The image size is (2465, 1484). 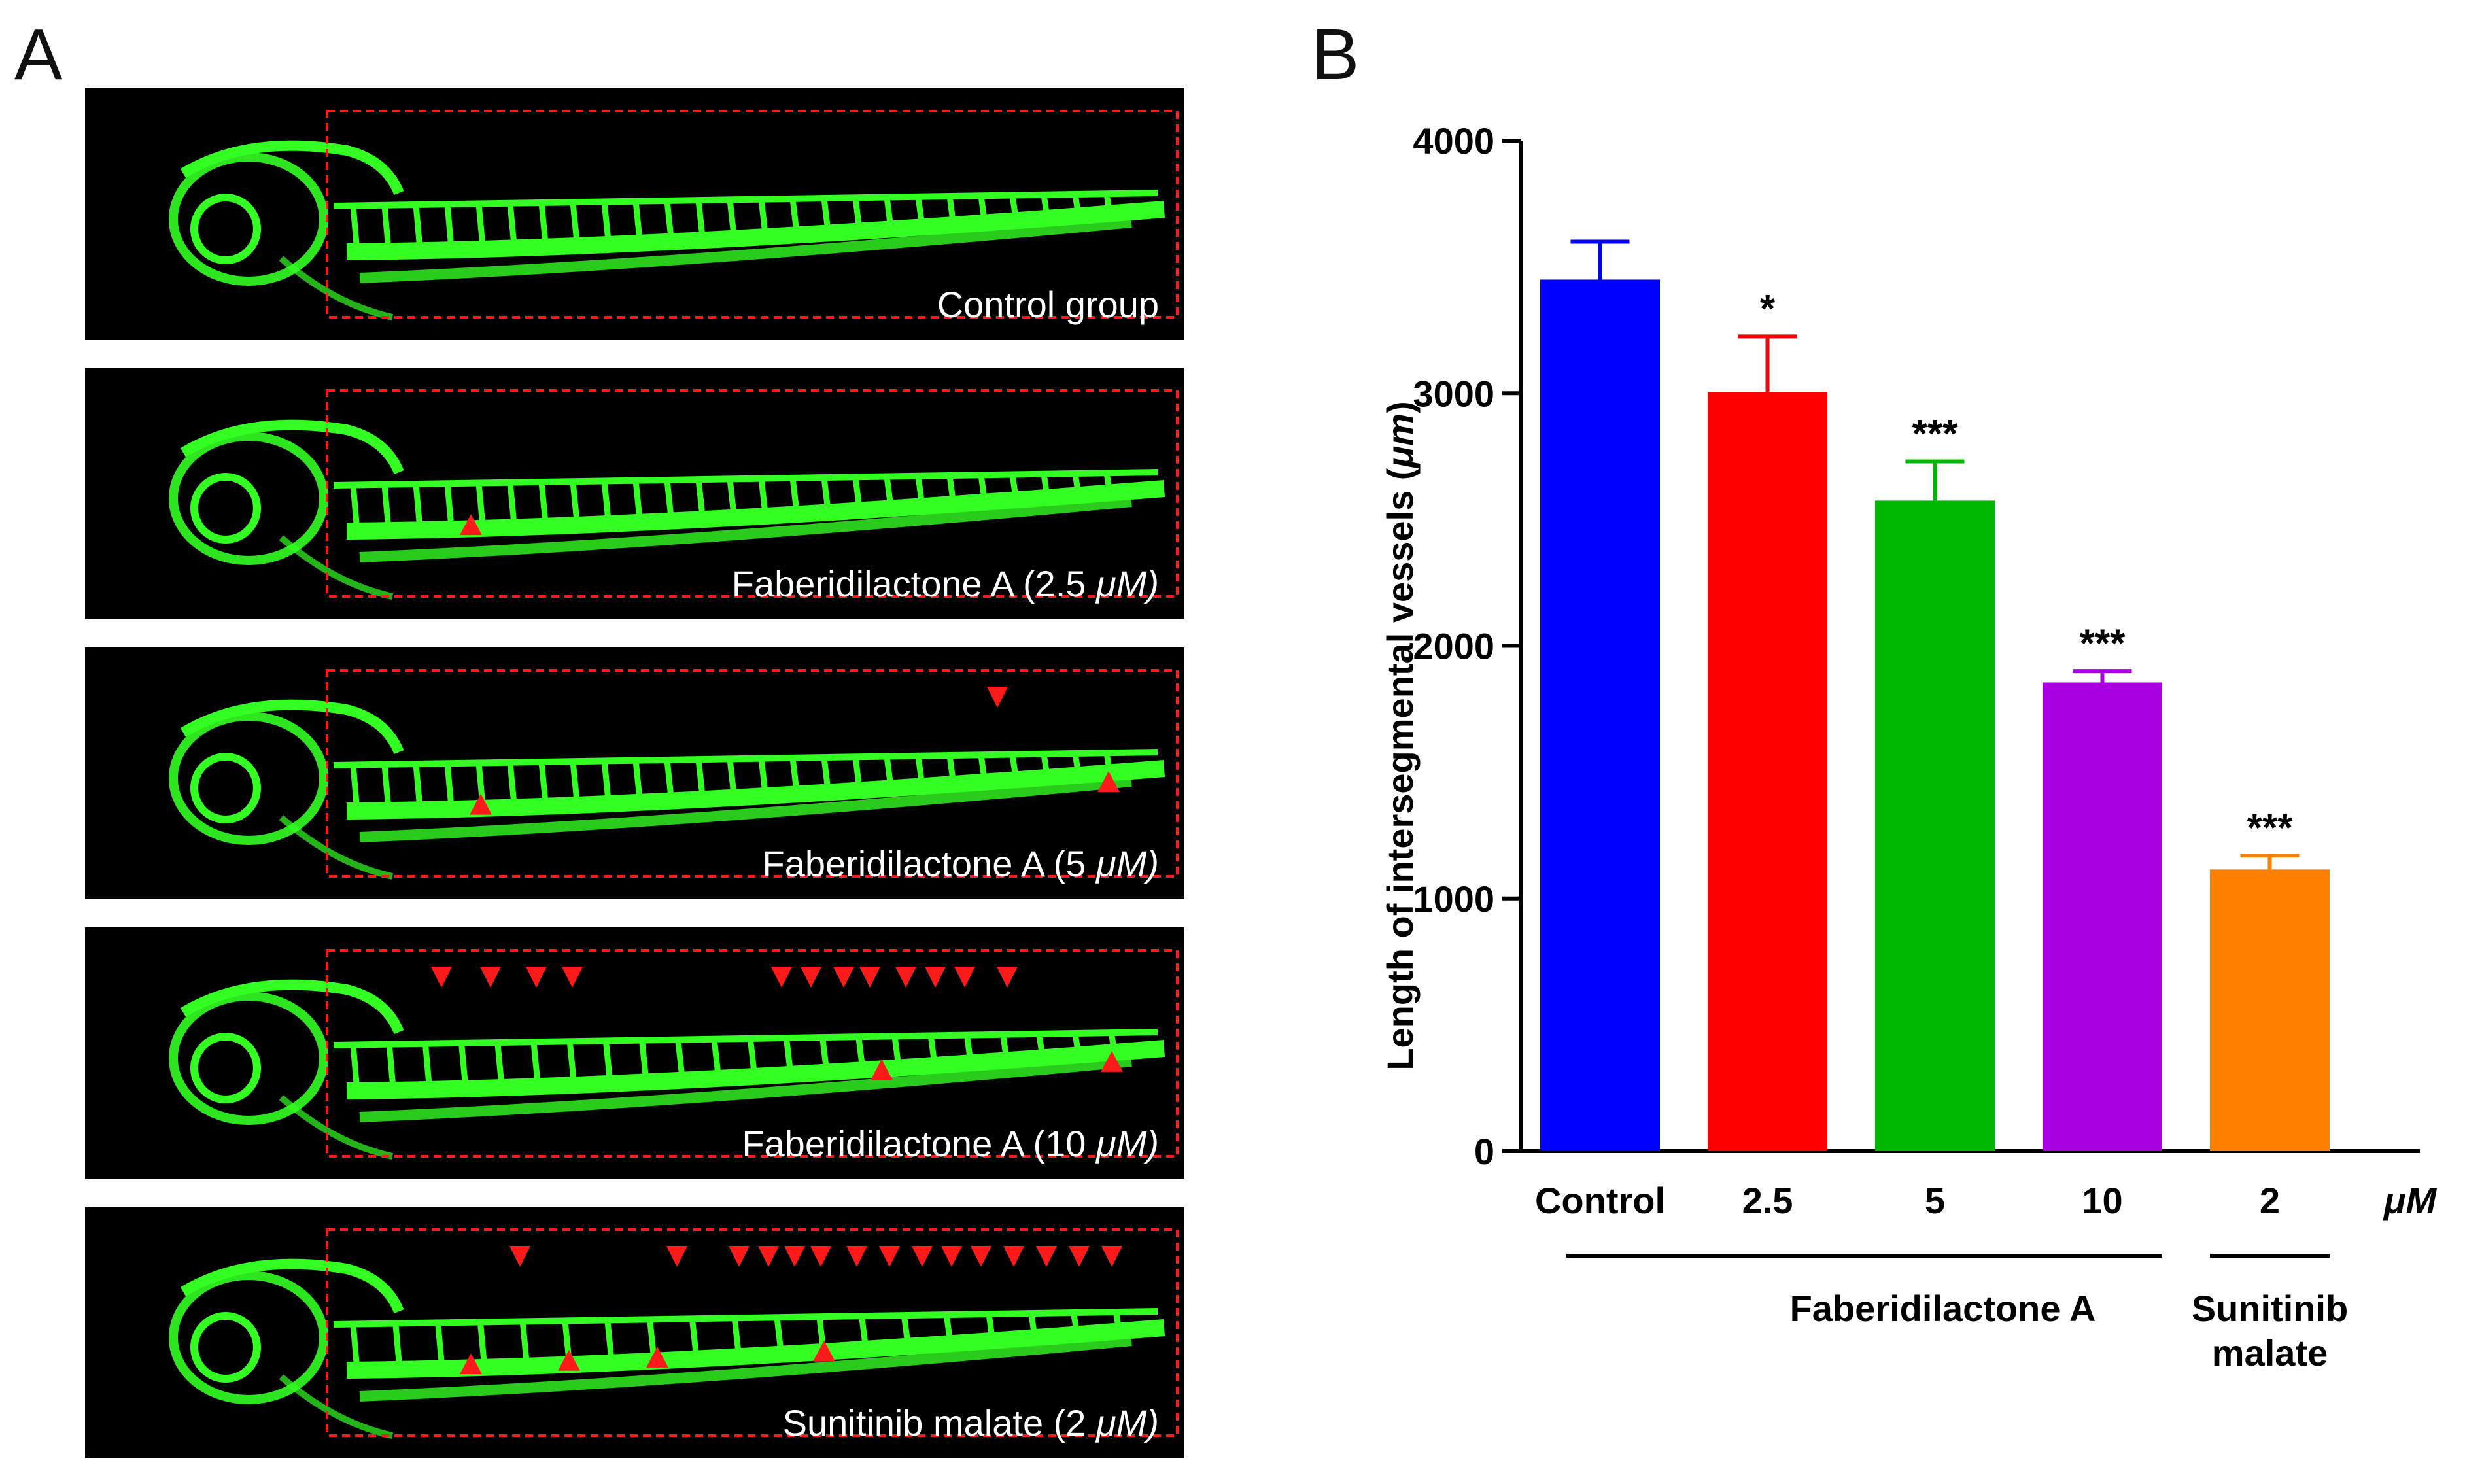 I want to click on x-tick-label: 10, so click(x=2102, y=1200).